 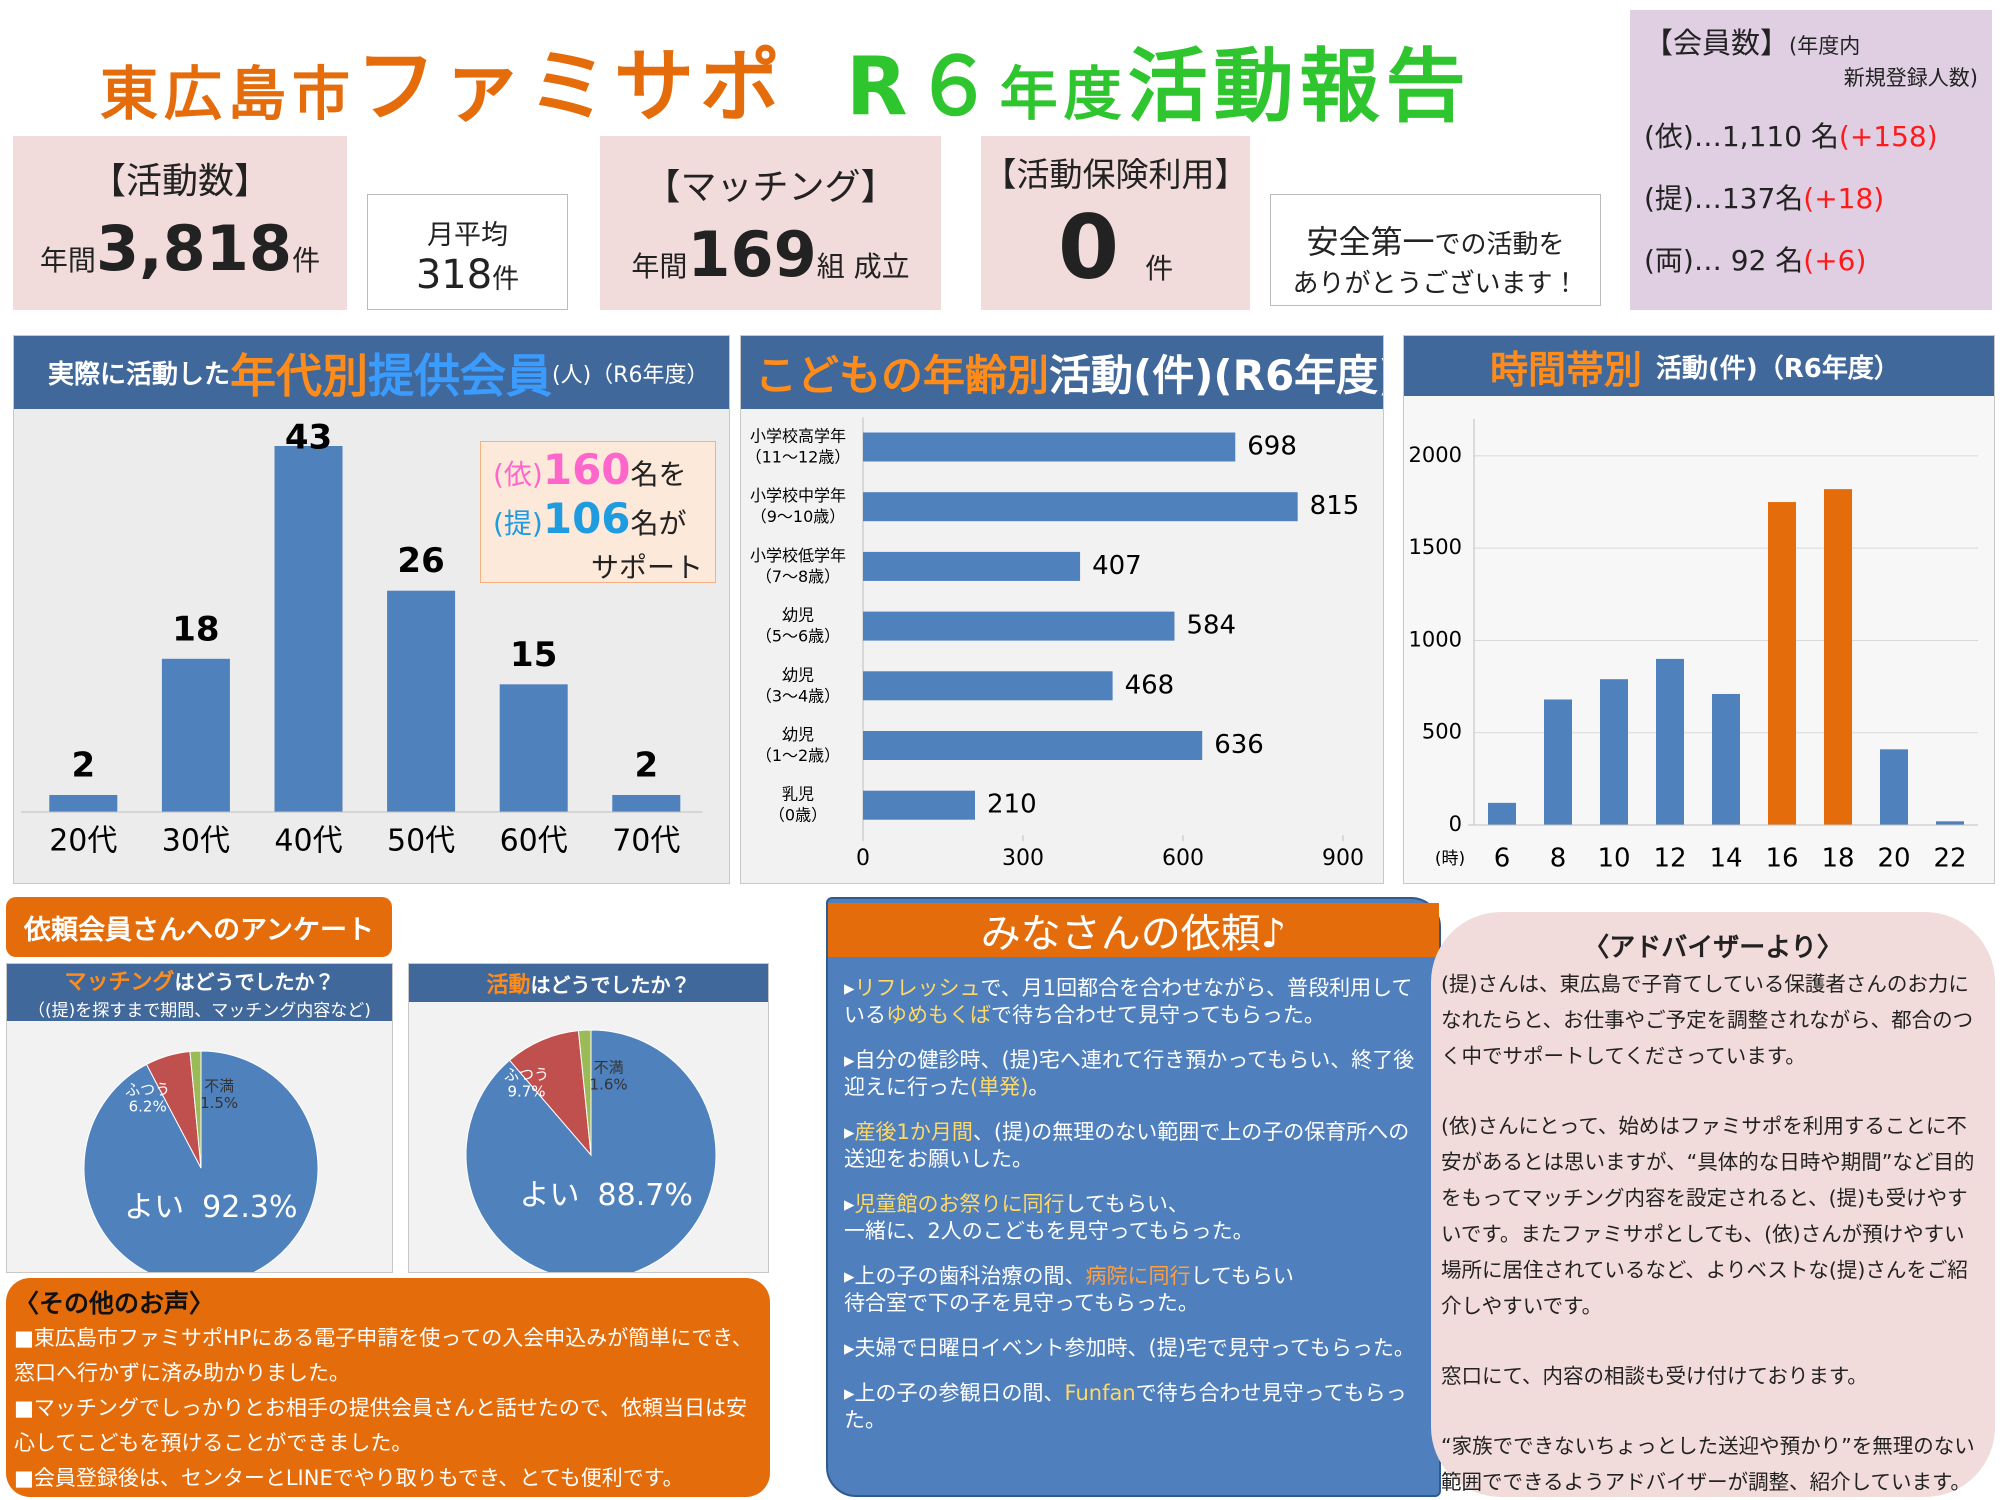 I want to click on voice-item: ■会員登録後は、センターとLINEでやり取りもでき、とても便利です。, so click(x=349, y=1478).